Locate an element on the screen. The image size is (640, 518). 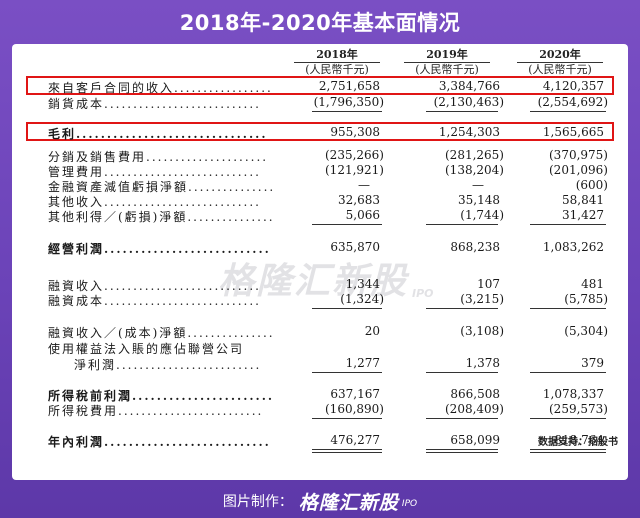
value-2018: — is located at coordinates (364, 185).